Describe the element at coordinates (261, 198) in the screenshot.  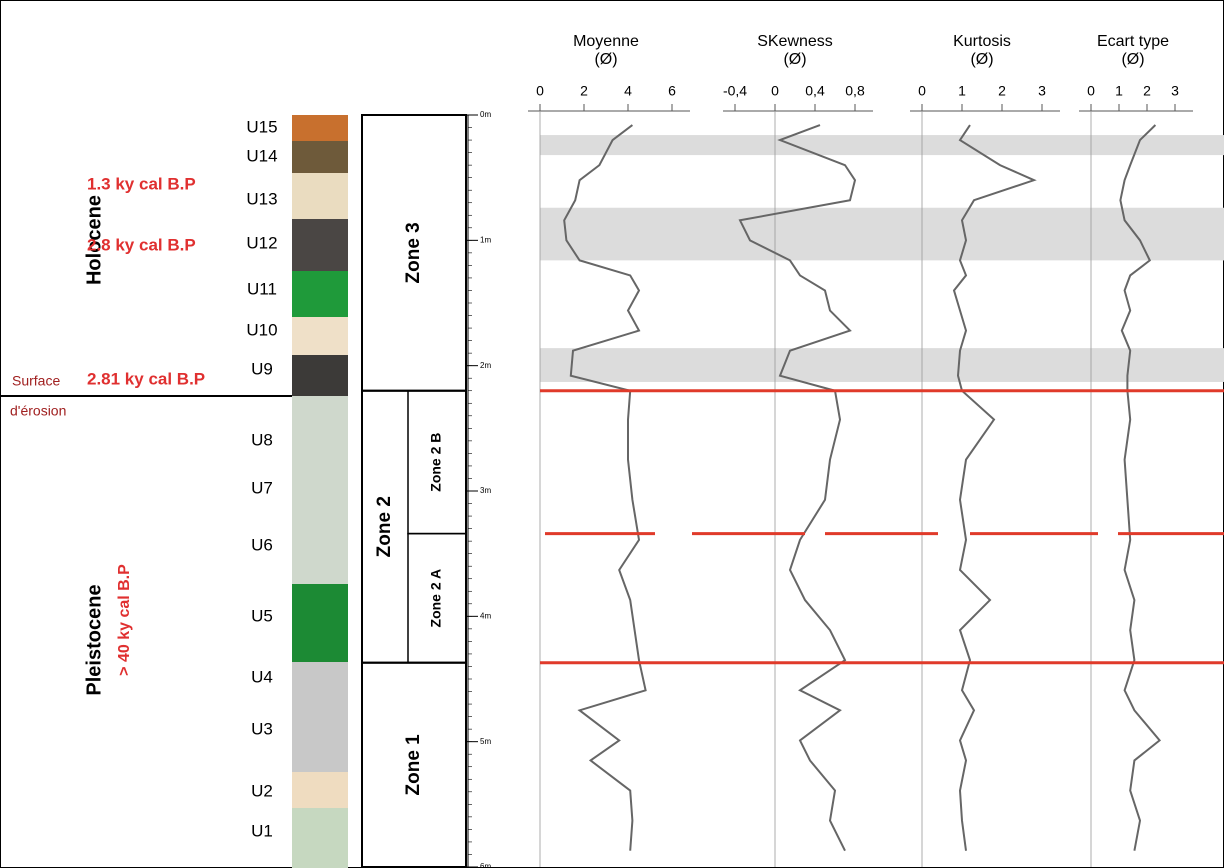
I see `unit-label: U13` at that location.